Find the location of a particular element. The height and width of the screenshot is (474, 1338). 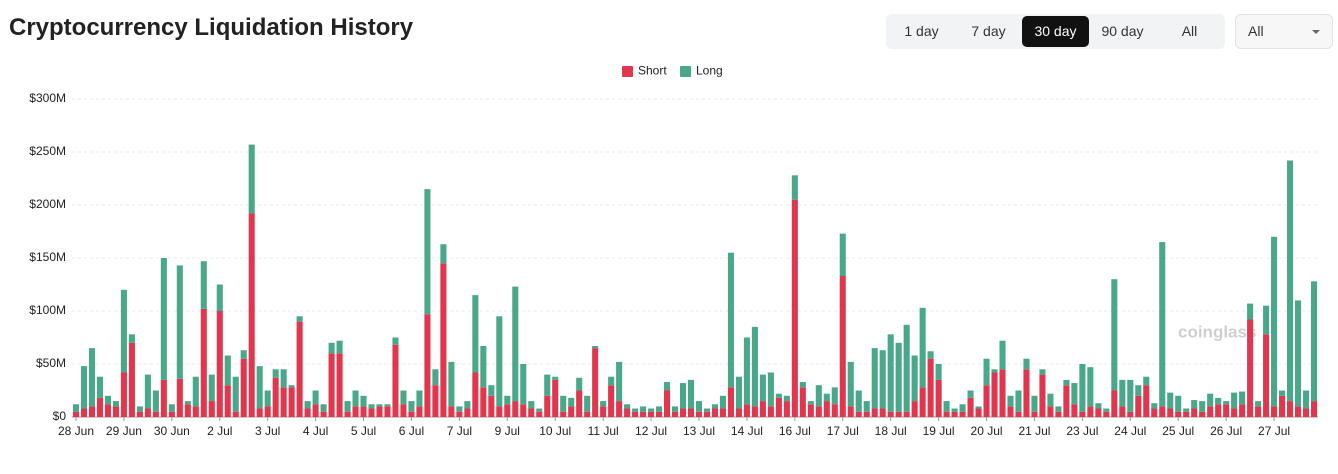

x-tick-label: 13 Jul is located at coordinates (699, 431).